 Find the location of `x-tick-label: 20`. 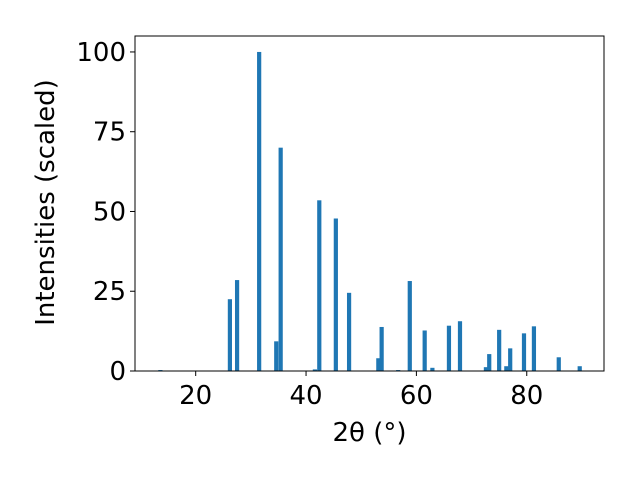

x-tick-label: 20 is located at coordinates (195, 396).